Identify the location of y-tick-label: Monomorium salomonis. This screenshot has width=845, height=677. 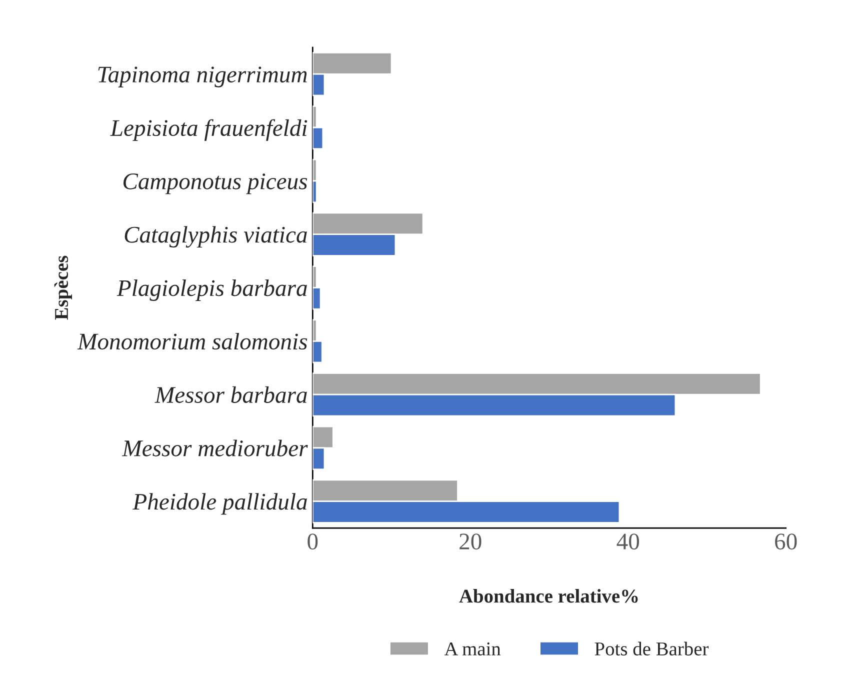
(192, 341).